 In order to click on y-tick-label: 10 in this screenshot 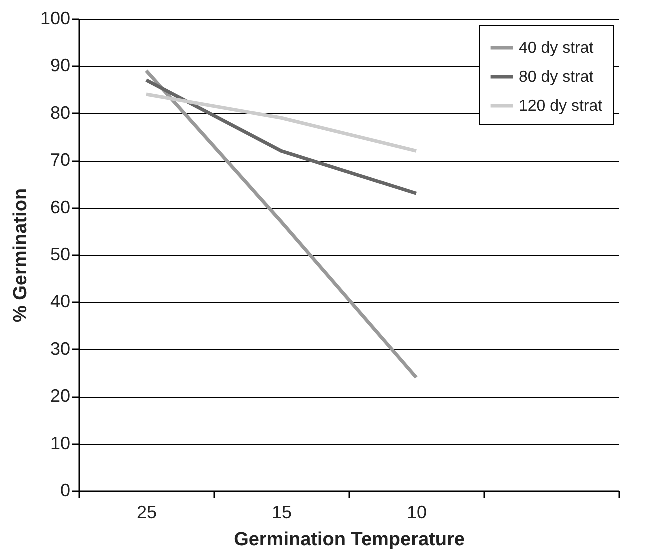, I will do `click(60, 443)`.